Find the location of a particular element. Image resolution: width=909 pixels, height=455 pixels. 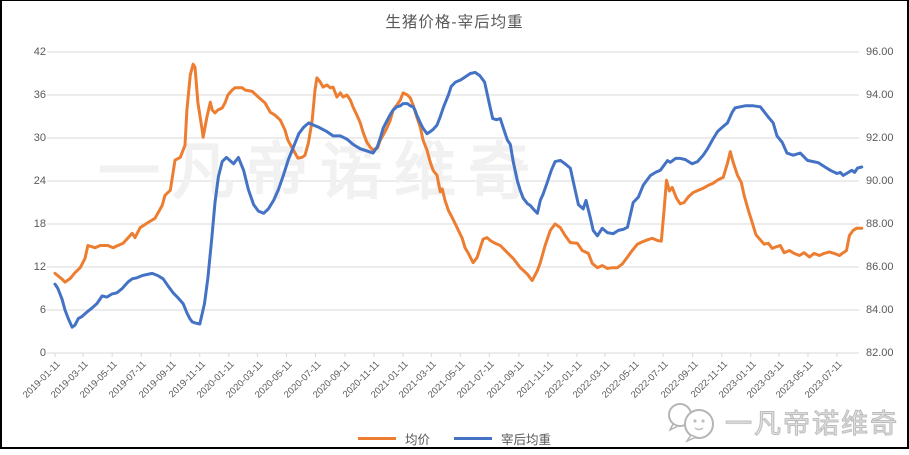

legend: 均价 宰后均重 is located at coordinates (454, 438).